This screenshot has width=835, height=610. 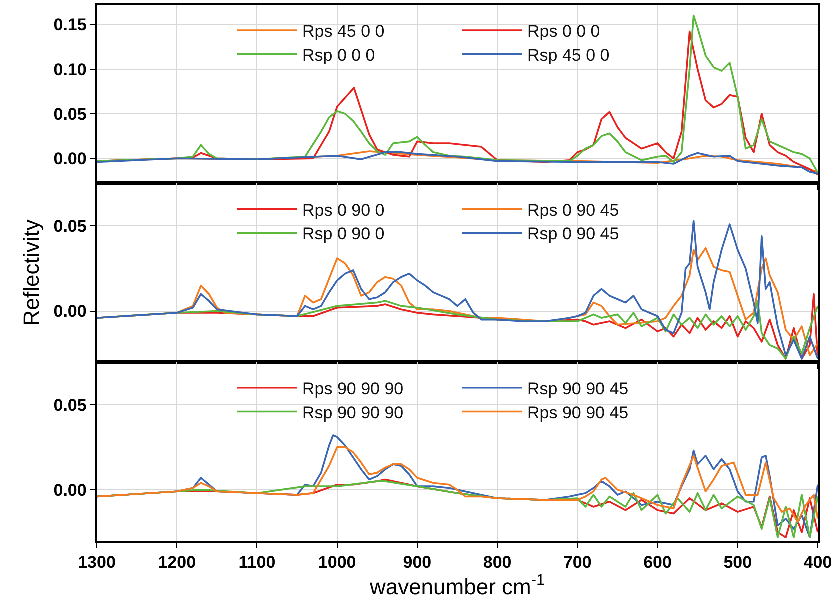 What do you see at coordinates (257, 562) in the screenshot?
I see `x-tick-label: 1100` at bounding box center [257, 562].